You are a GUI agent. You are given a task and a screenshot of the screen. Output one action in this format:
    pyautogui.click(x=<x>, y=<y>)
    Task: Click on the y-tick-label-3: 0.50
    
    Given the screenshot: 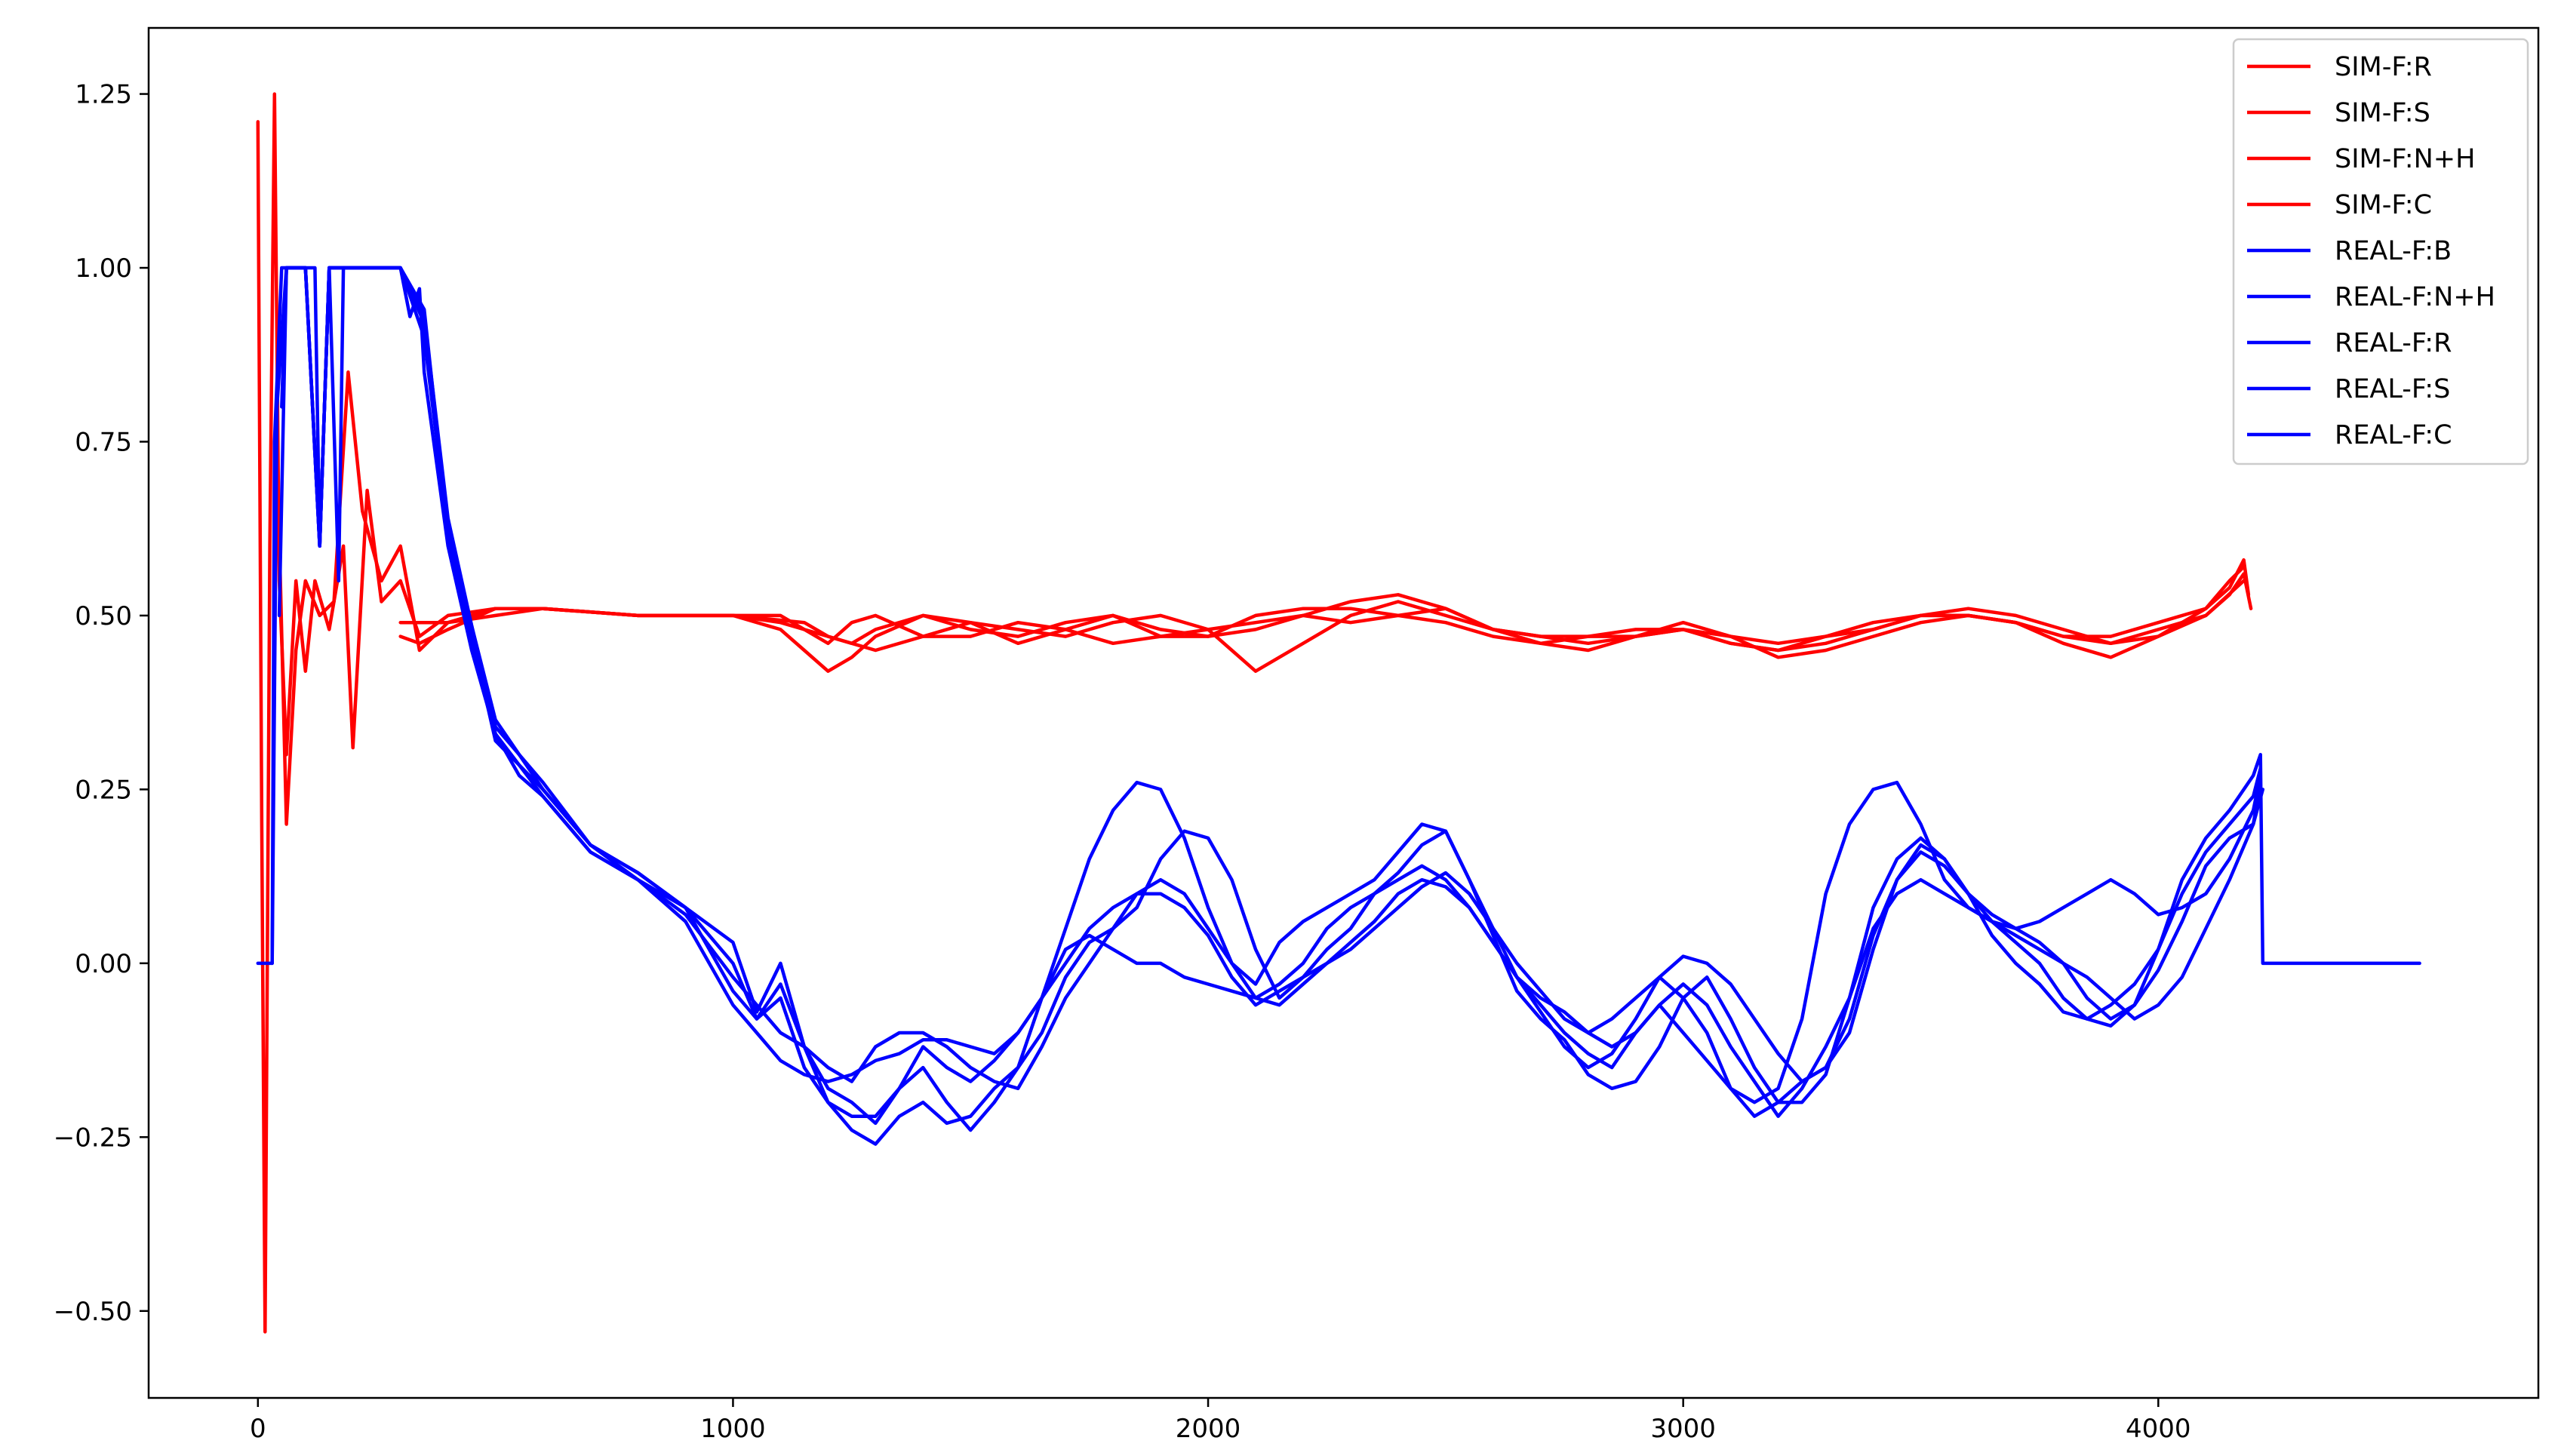 What is the action you would take?
    pyautogui.click(x=103, y=616)
    